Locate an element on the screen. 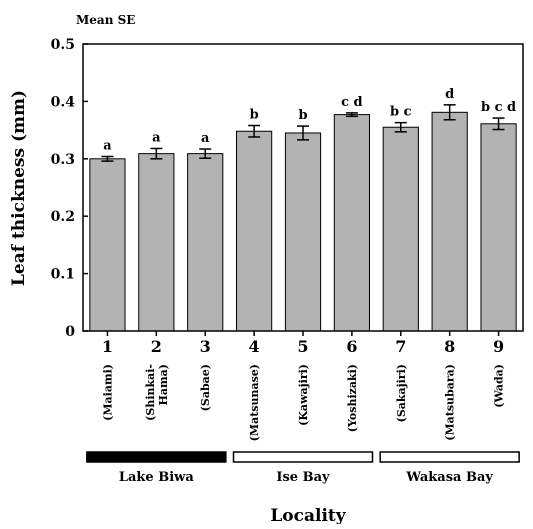 This screenshot has height=529, width=533. locality-name: (Shinkai- is located at coordinates (150, 392).